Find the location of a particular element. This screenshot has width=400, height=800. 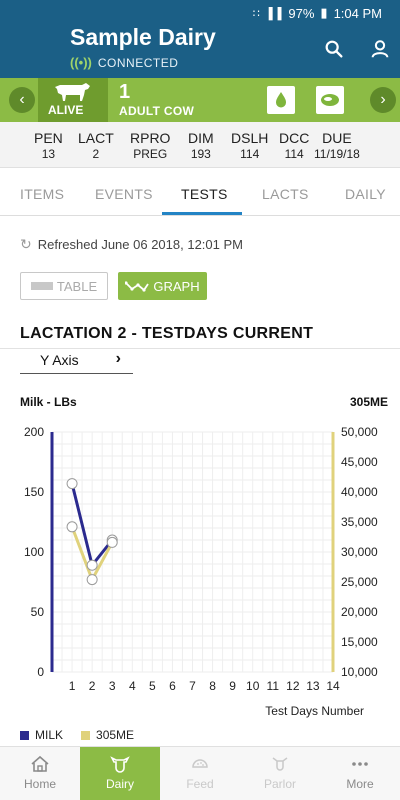

x-tick-label: 12 is located at coordinates (293, 686).